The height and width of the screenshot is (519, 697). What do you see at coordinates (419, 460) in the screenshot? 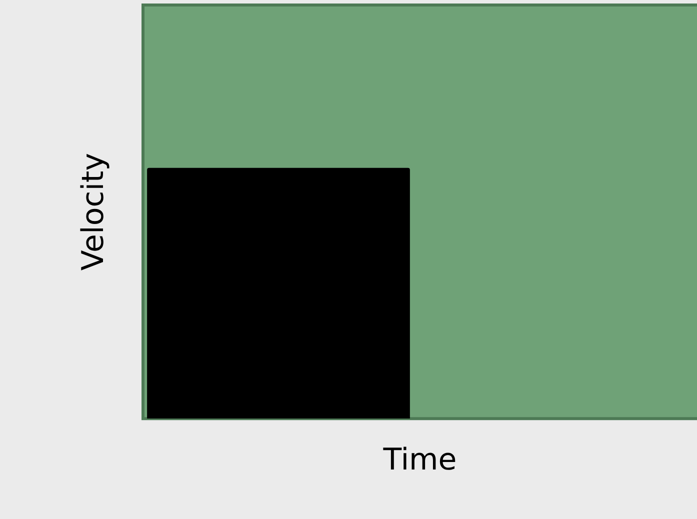
I see `x-axis-title: Time` at bounding box center [419, 460].